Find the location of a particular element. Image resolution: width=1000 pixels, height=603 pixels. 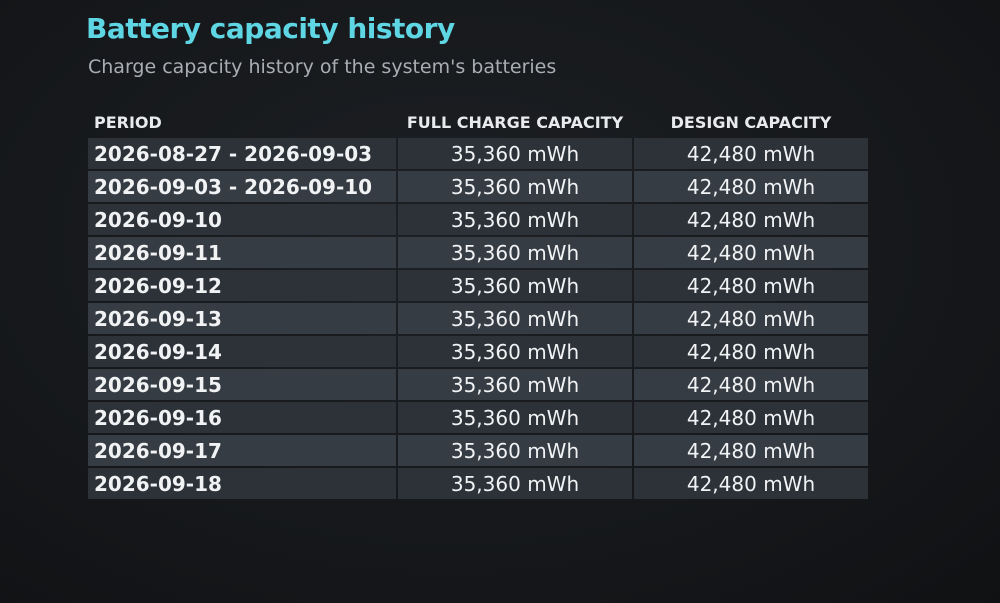

period-cell: 2026-09-18 is located at coordinates (242, 483).